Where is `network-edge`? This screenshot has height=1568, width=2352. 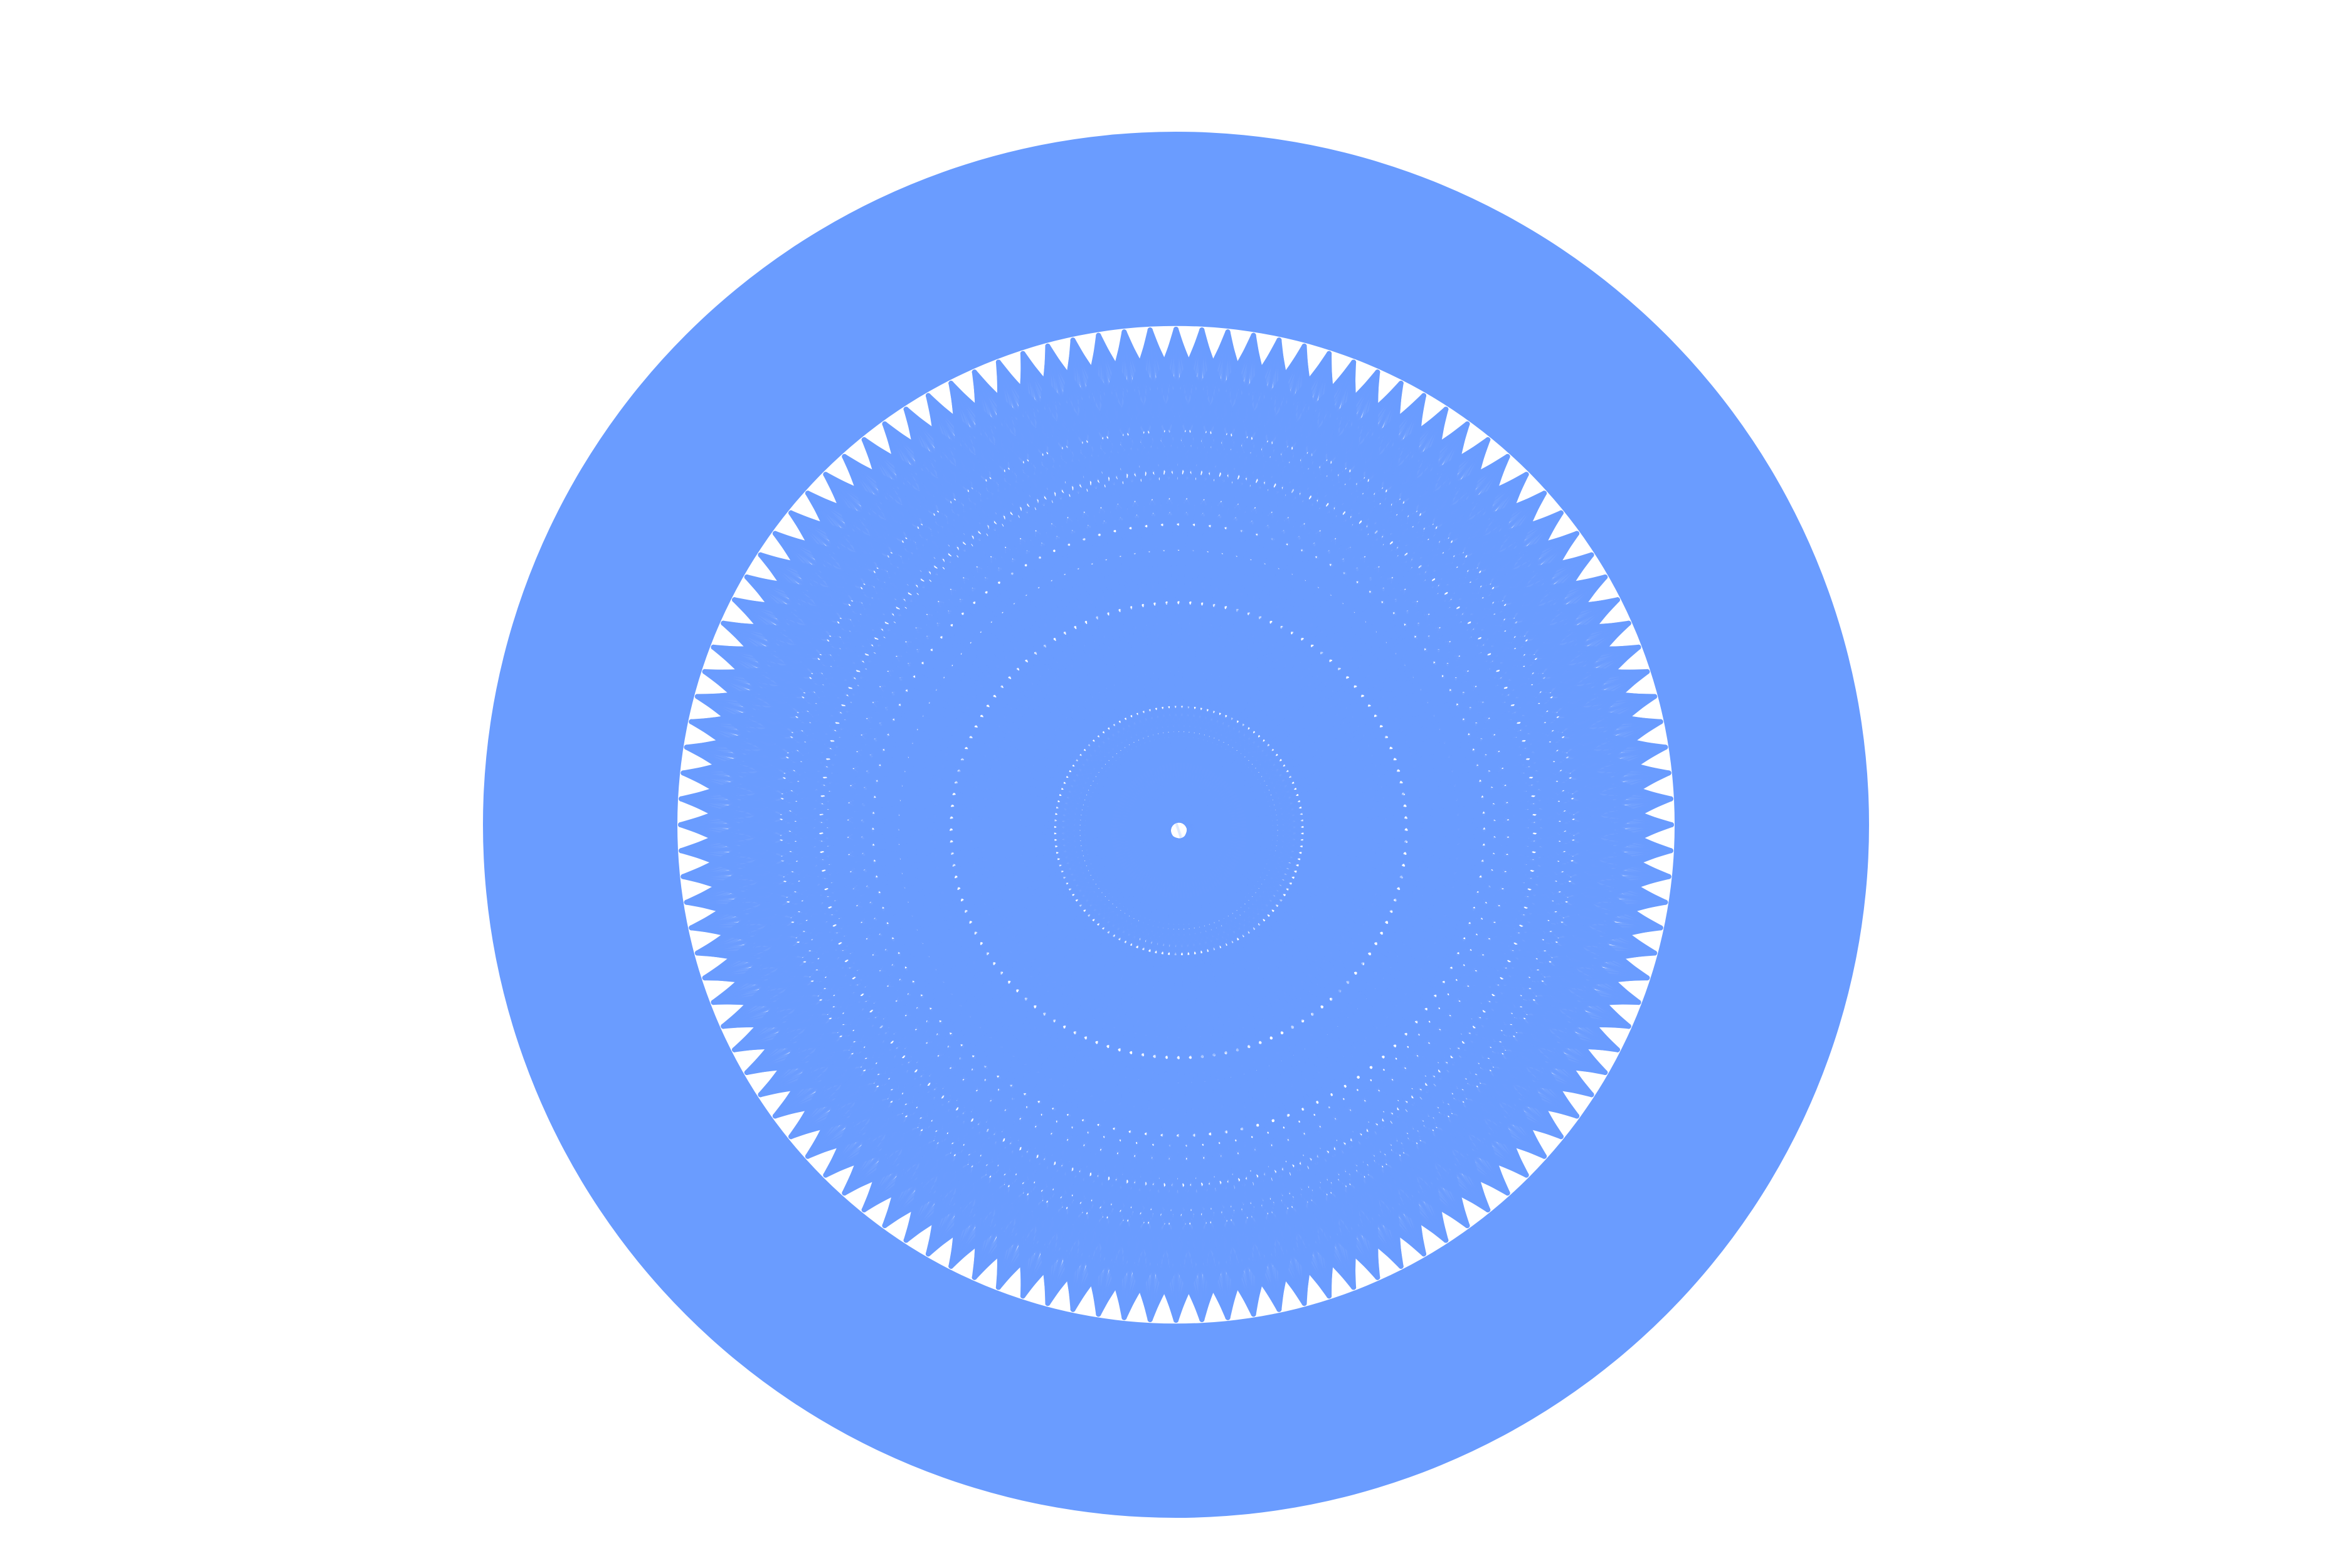
network-edge is located at coordinates (1189, 823).